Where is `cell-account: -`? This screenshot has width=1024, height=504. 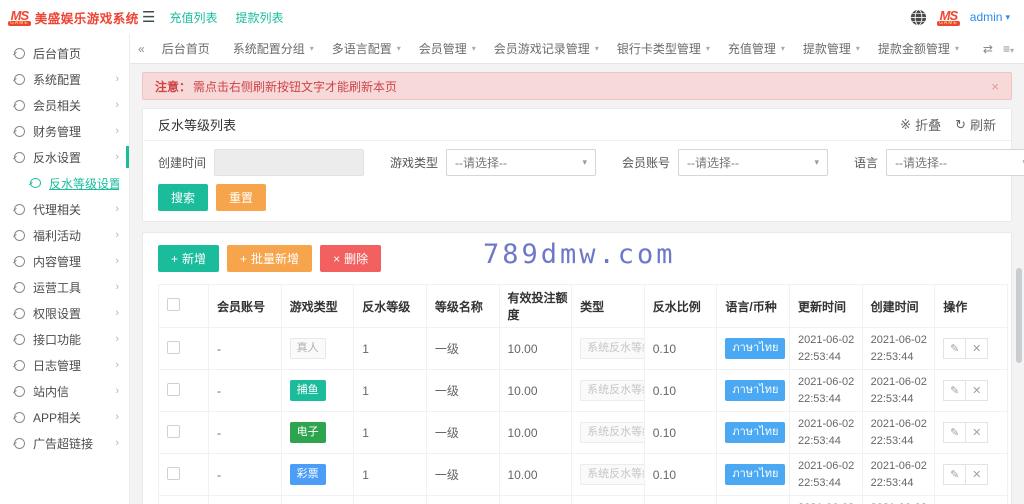
cell-account: - is located at coordinates (245, 432).